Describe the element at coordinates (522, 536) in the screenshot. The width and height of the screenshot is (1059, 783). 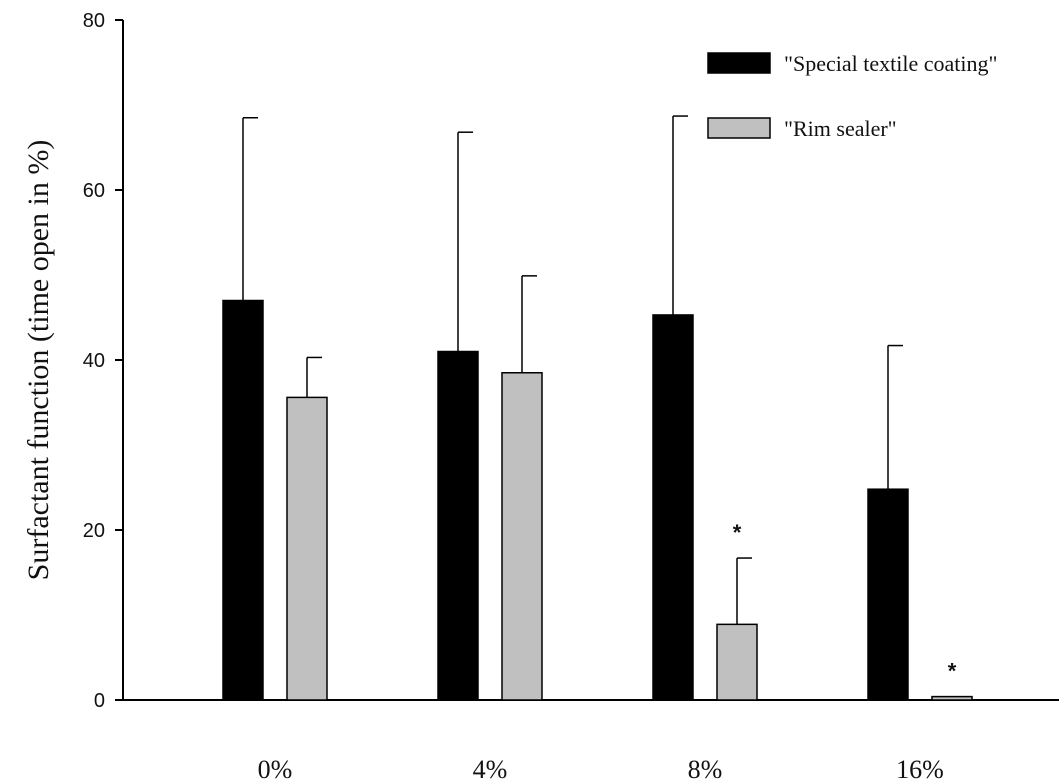
I see `bar-series-2-4pct` at that location.